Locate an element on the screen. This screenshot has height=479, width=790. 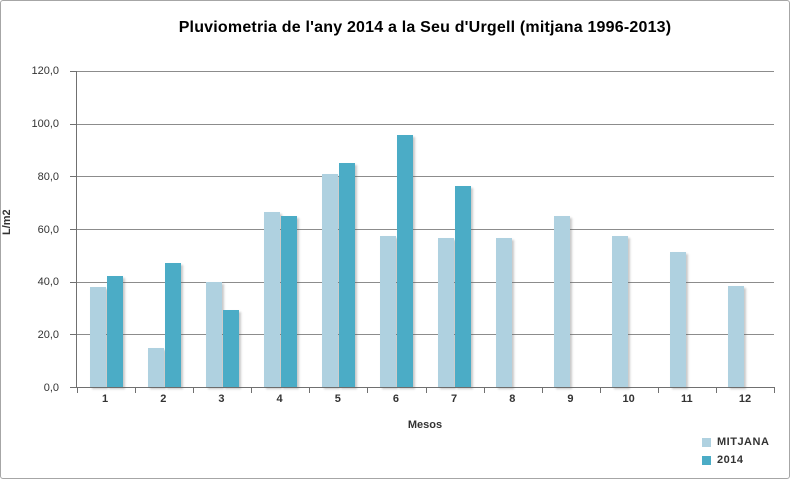
legend-item-2014: 2014 is located at coordinates (735, 460).